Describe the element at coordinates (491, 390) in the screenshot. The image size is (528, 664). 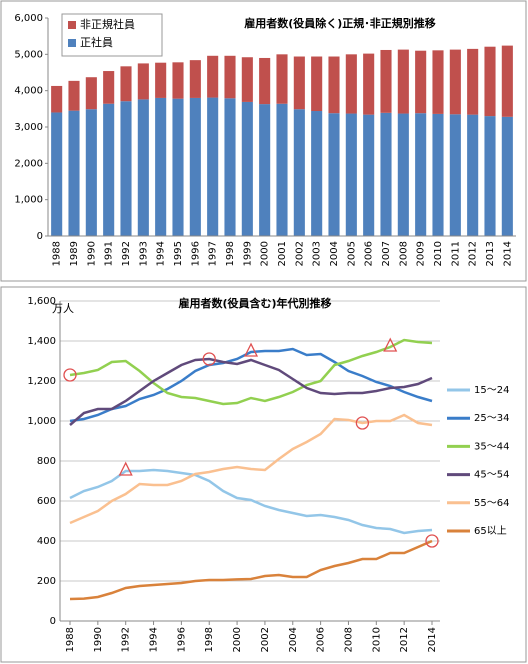
I see `legend-label: 15～24` at that location.